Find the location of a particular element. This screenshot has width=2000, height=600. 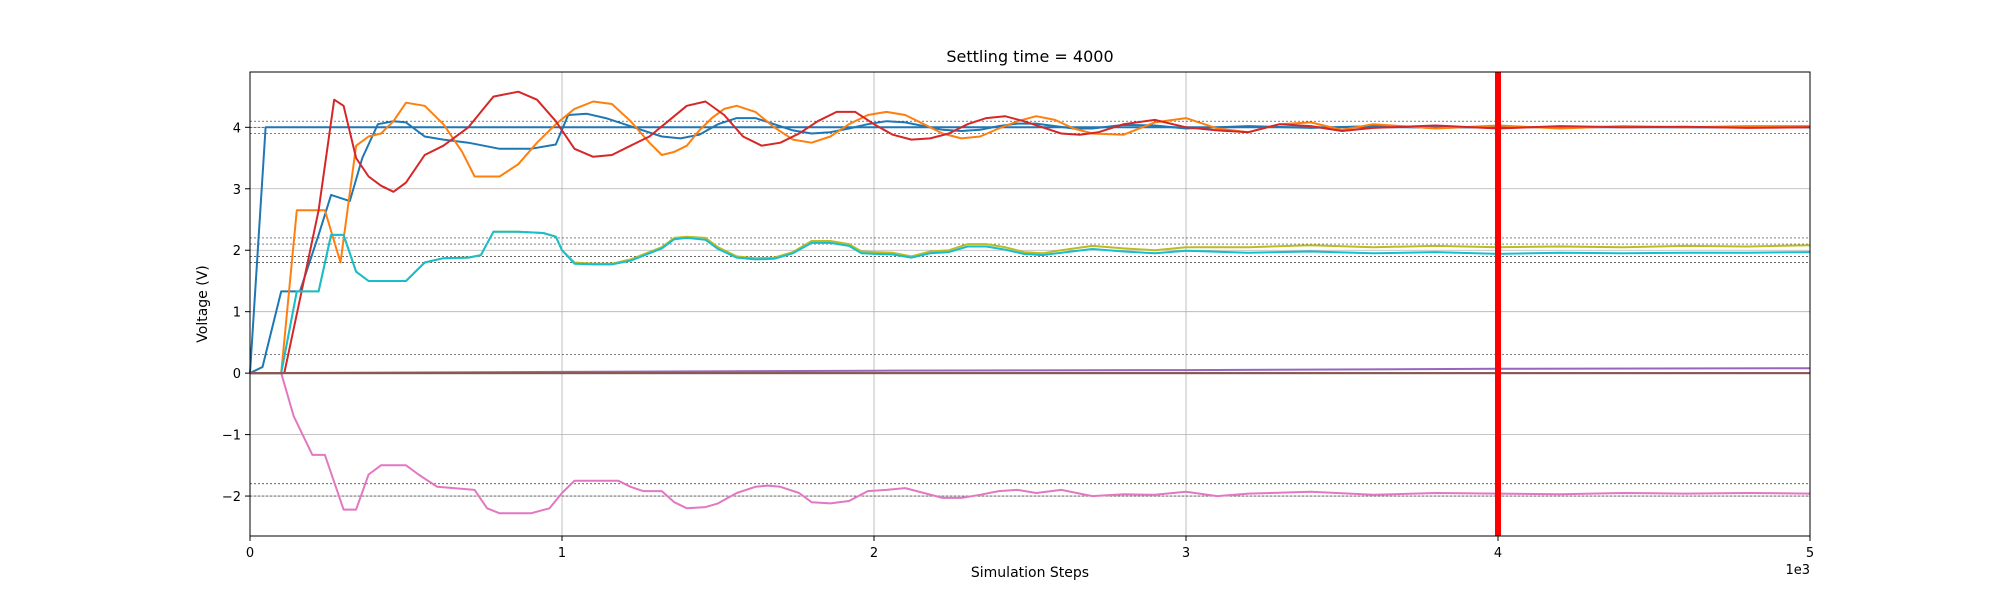

x-tick-label: 3 is located at coordinates (1186, 553).